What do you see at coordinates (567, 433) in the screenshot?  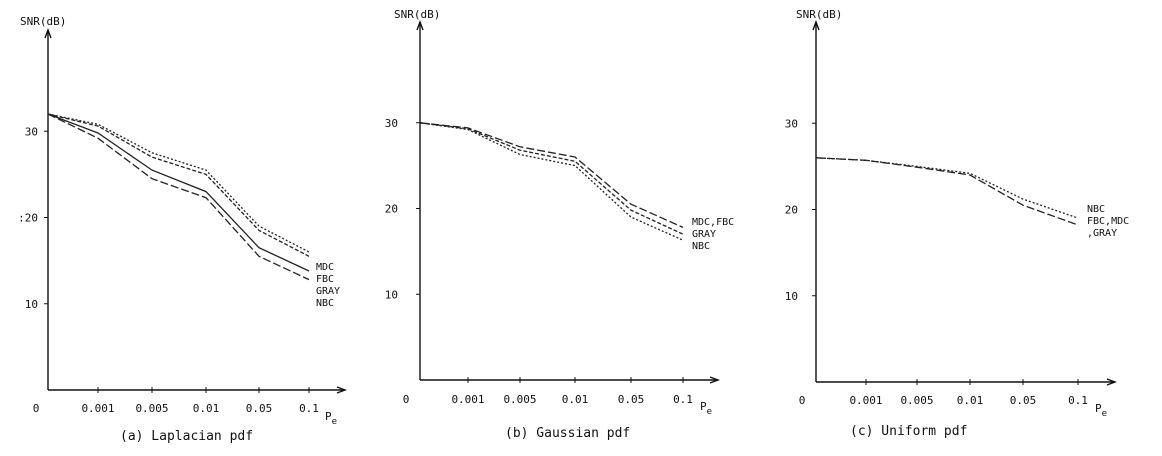 I see `chart-caption: (b) Gaussian pdf` at bounding box center [567, 433].